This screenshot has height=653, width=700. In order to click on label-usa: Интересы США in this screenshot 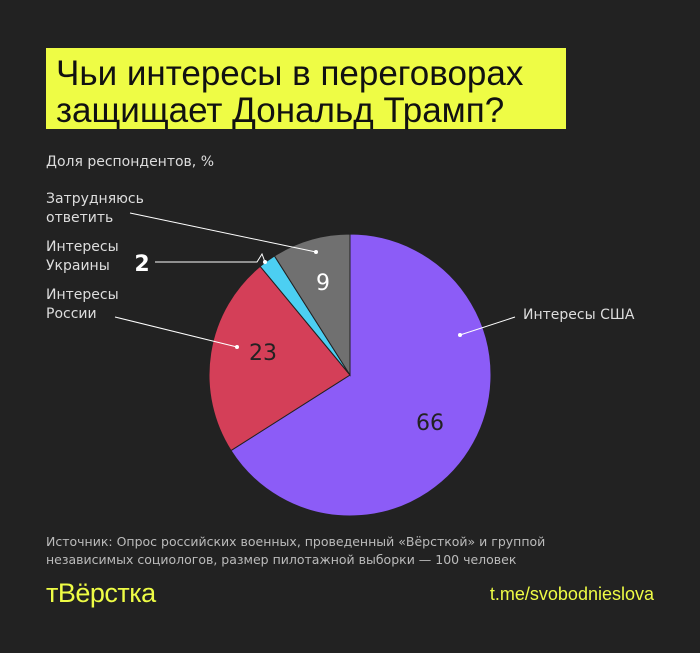, I will do `click(579, 315)`.